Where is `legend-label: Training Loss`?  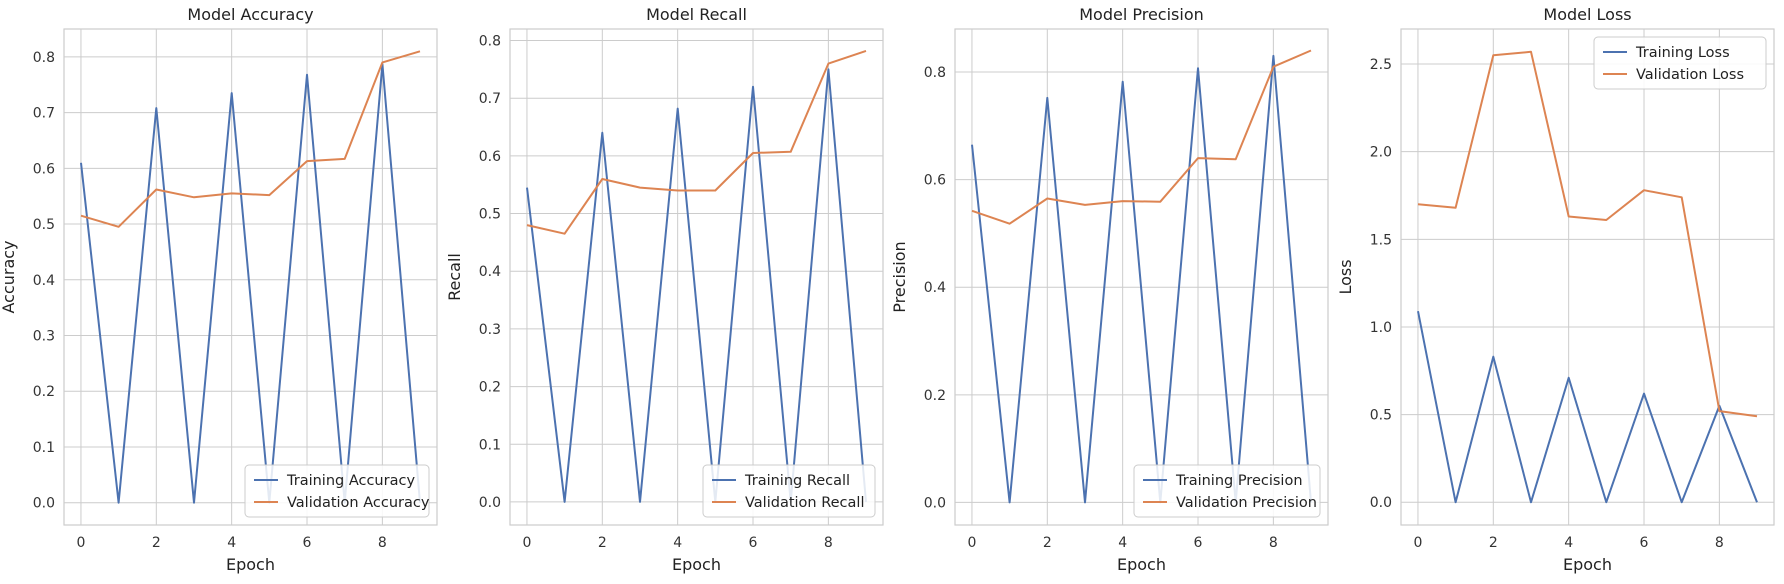
legend-label: Training Loss is located at coordinates (1682, 53).